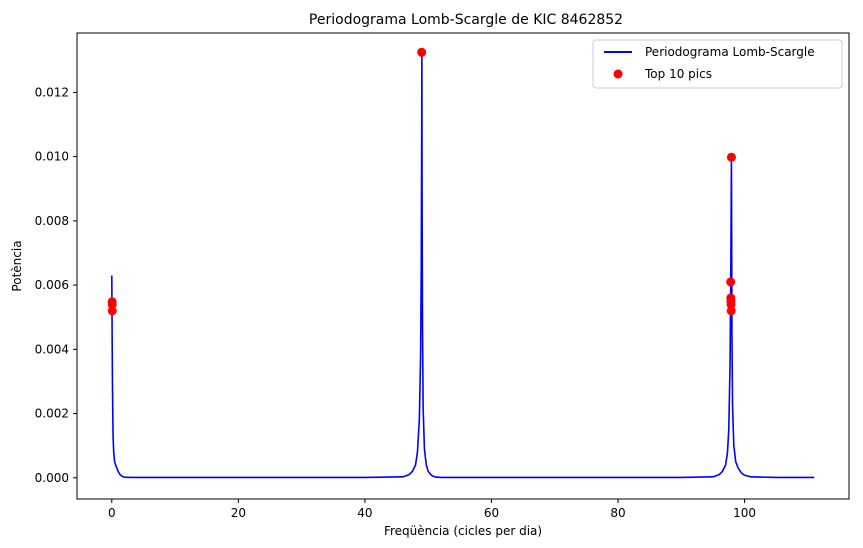 The height and width of the screenshot is (548, 863). What do you see at coordinates (617, 513) in the screenshot?
I see `x-tick-label: 80` at bounding box center [617, 513].